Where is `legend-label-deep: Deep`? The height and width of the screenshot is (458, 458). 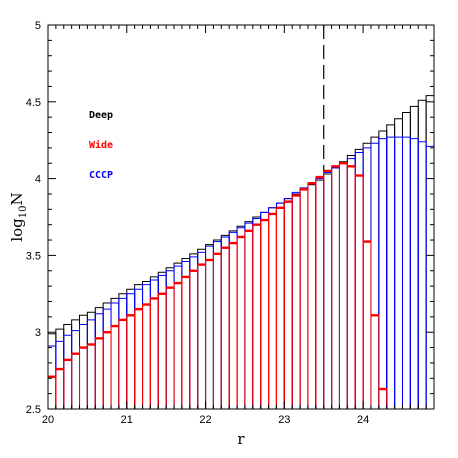
legend-label-deep: Deep is located at coordinates (101, 115).